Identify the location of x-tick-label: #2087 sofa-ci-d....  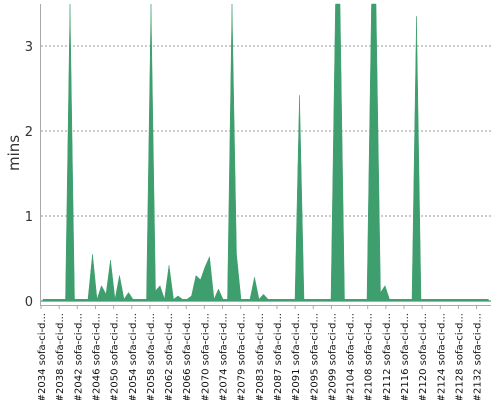
(278, 356).